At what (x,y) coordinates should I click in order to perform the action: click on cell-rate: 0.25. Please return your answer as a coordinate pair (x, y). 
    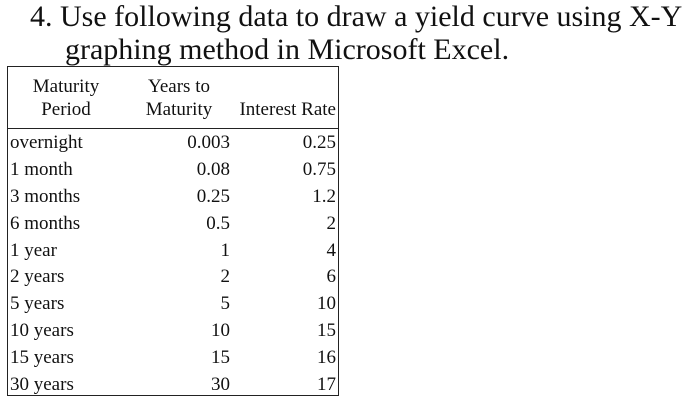
    Looking at the image, I should click on (319, 142).